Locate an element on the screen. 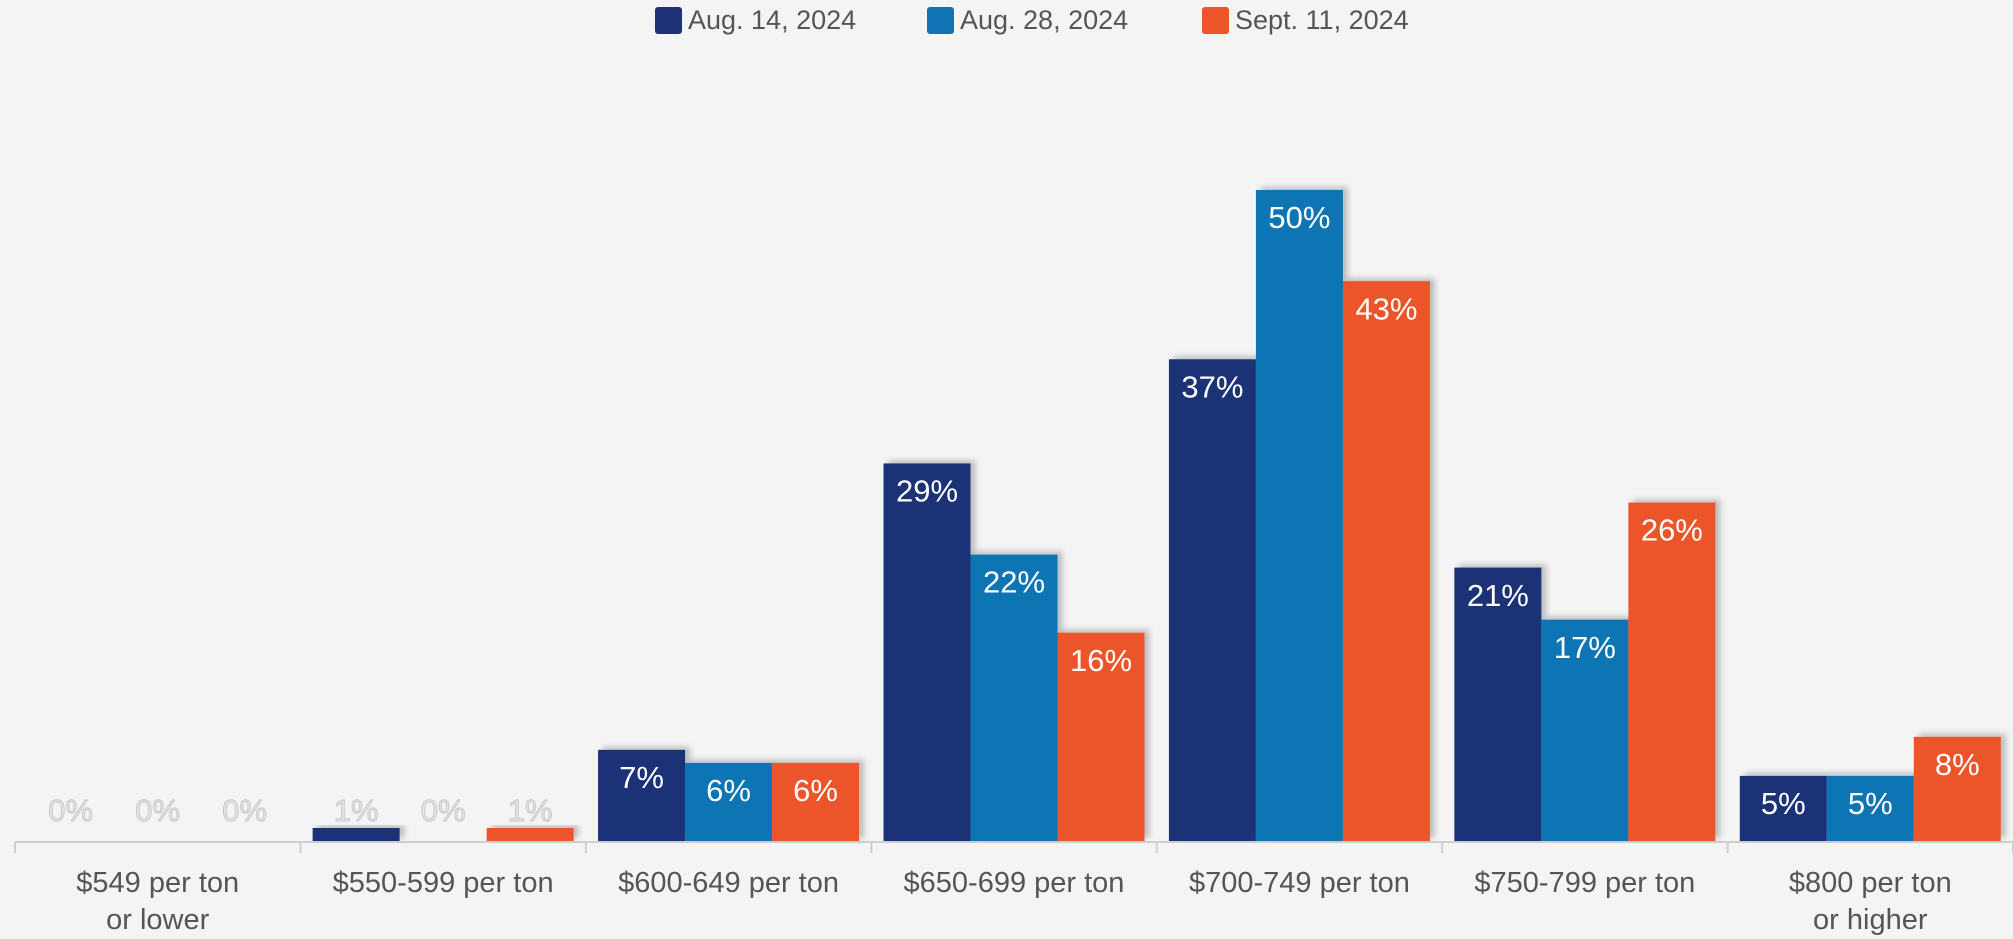 This screenshot has width=2013, height=939. x-tick-label: $750-799 per ton is located at coordinates (1585, 883).